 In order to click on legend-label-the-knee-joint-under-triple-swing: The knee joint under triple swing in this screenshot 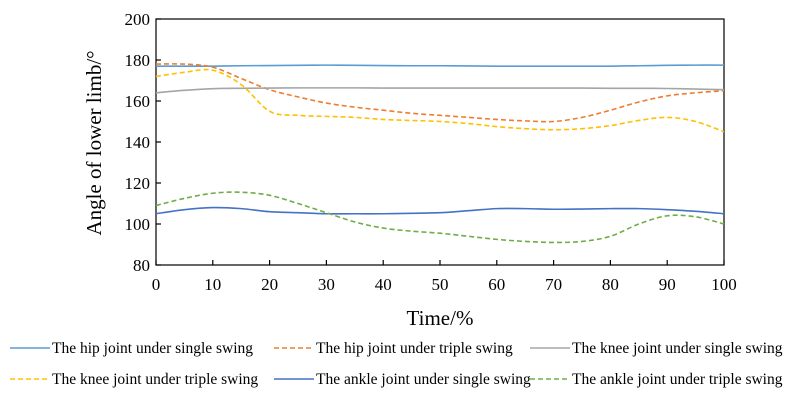, I will do `click(155, 379)`.